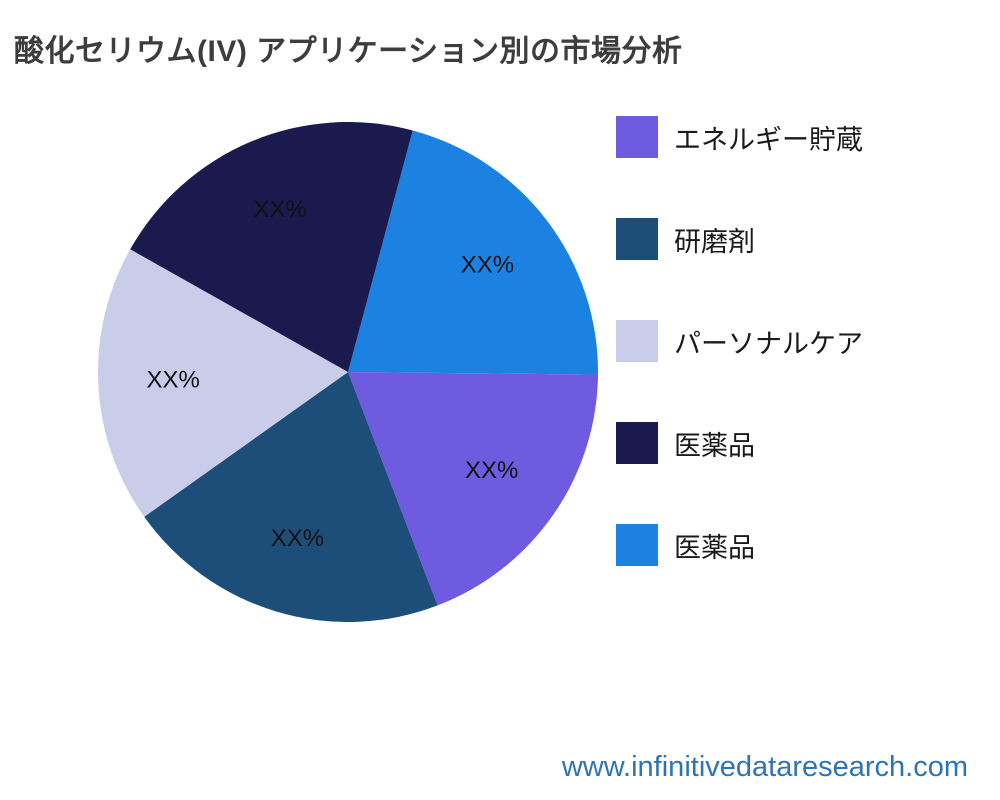 The width and height of the screenshot is (1000, 800). I want to click on legend-item-3: パーソナルケア, so click(739, 341).